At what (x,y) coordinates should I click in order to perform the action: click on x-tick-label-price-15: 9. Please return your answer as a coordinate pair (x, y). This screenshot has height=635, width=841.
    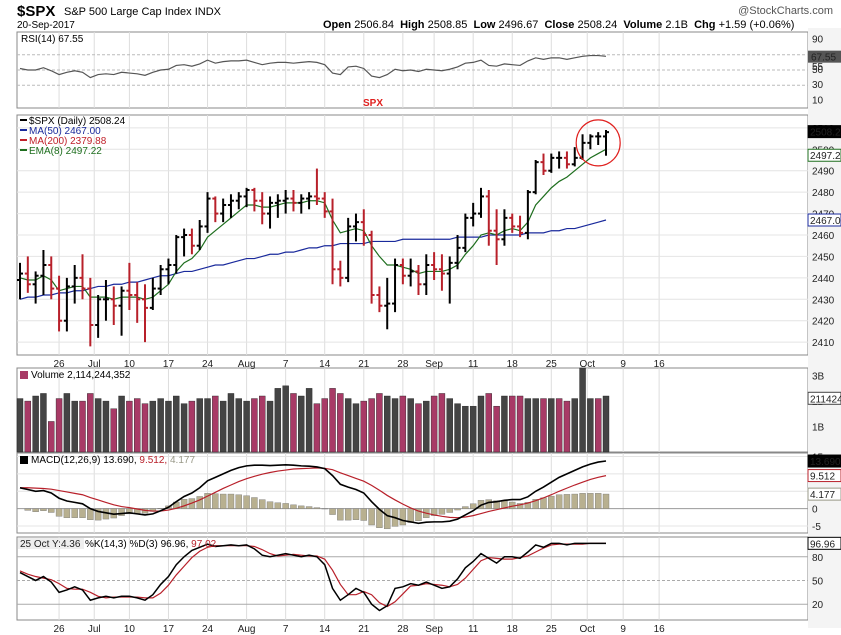
    Looking at the image, I should click on (623, 364).